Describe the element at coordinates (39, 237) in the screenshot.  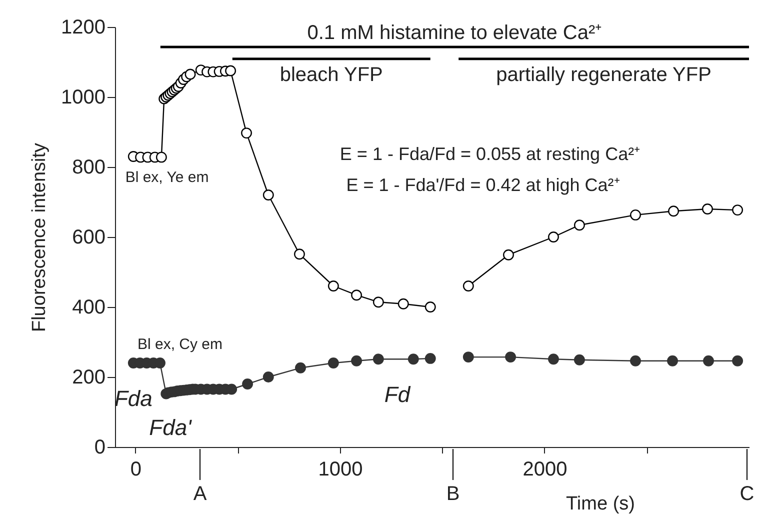
I see `y-axis-title: Fluorescence intensity` at that location.